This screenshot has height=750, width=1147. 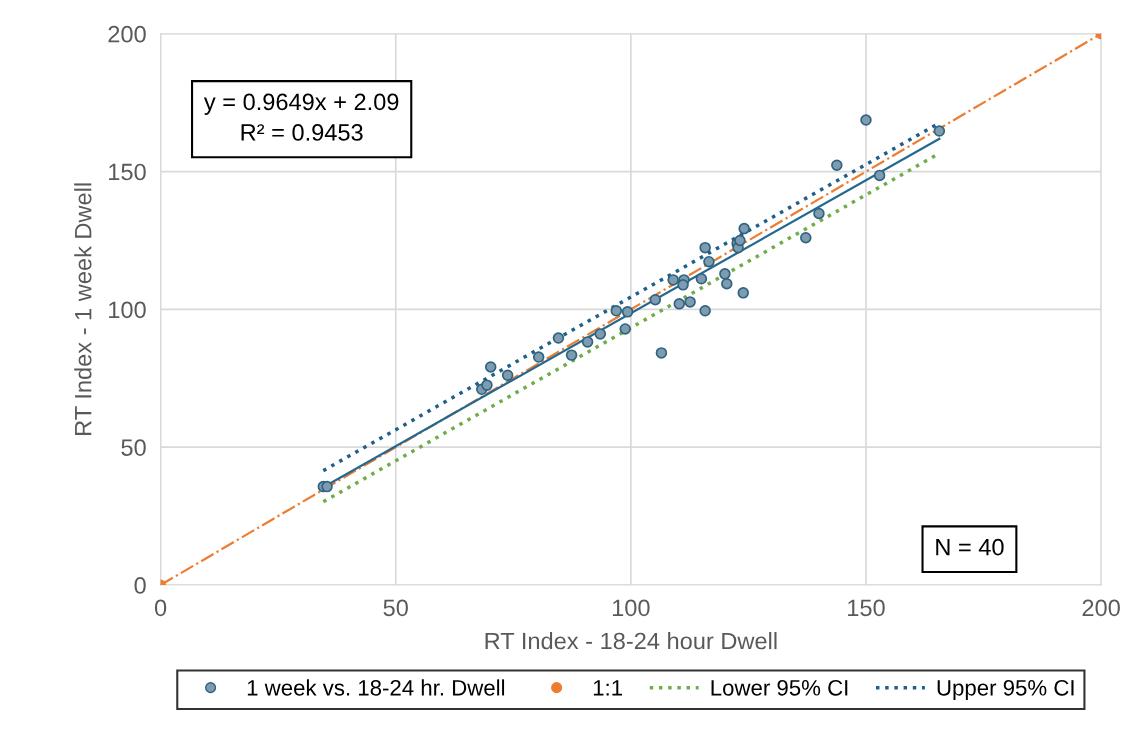 I want to click on y-tick-label: 100, so click(x=127, y=310).